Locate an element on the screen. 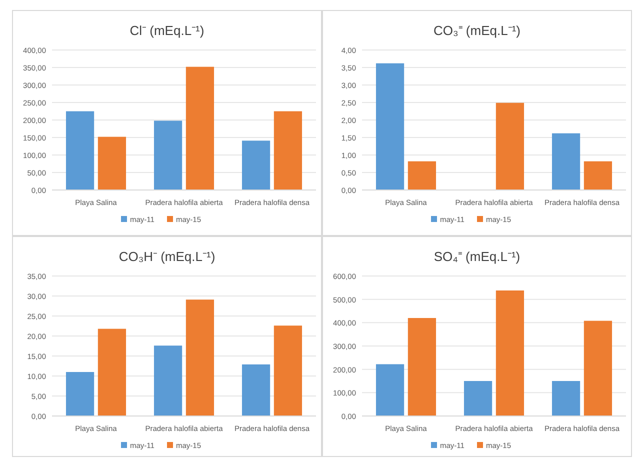  chart-title: Cl⁻ (mEq.L⁻¹) is located at coordinates (167, 30).